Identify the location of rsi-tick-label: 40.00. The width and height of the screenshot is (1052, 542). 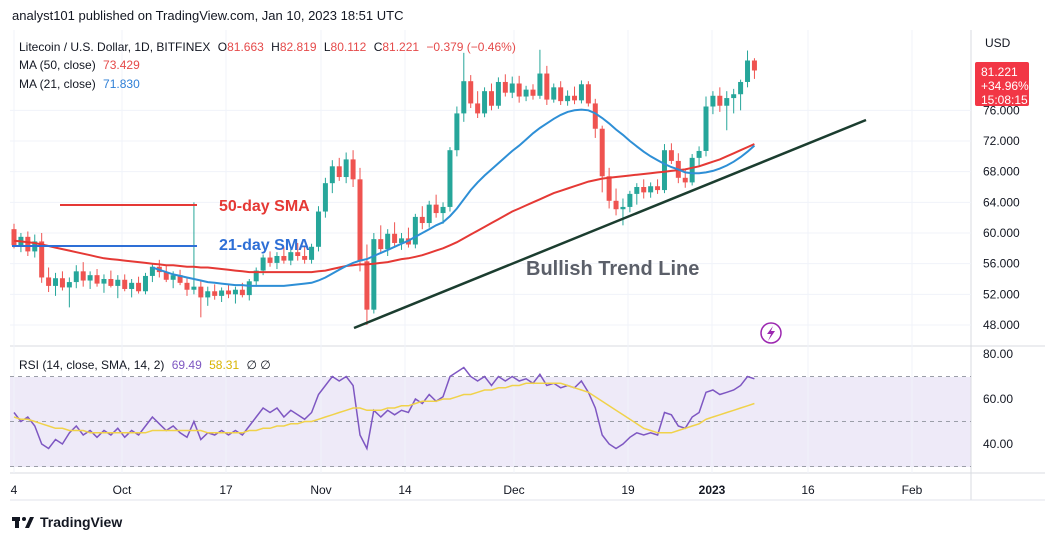
(998, 444).